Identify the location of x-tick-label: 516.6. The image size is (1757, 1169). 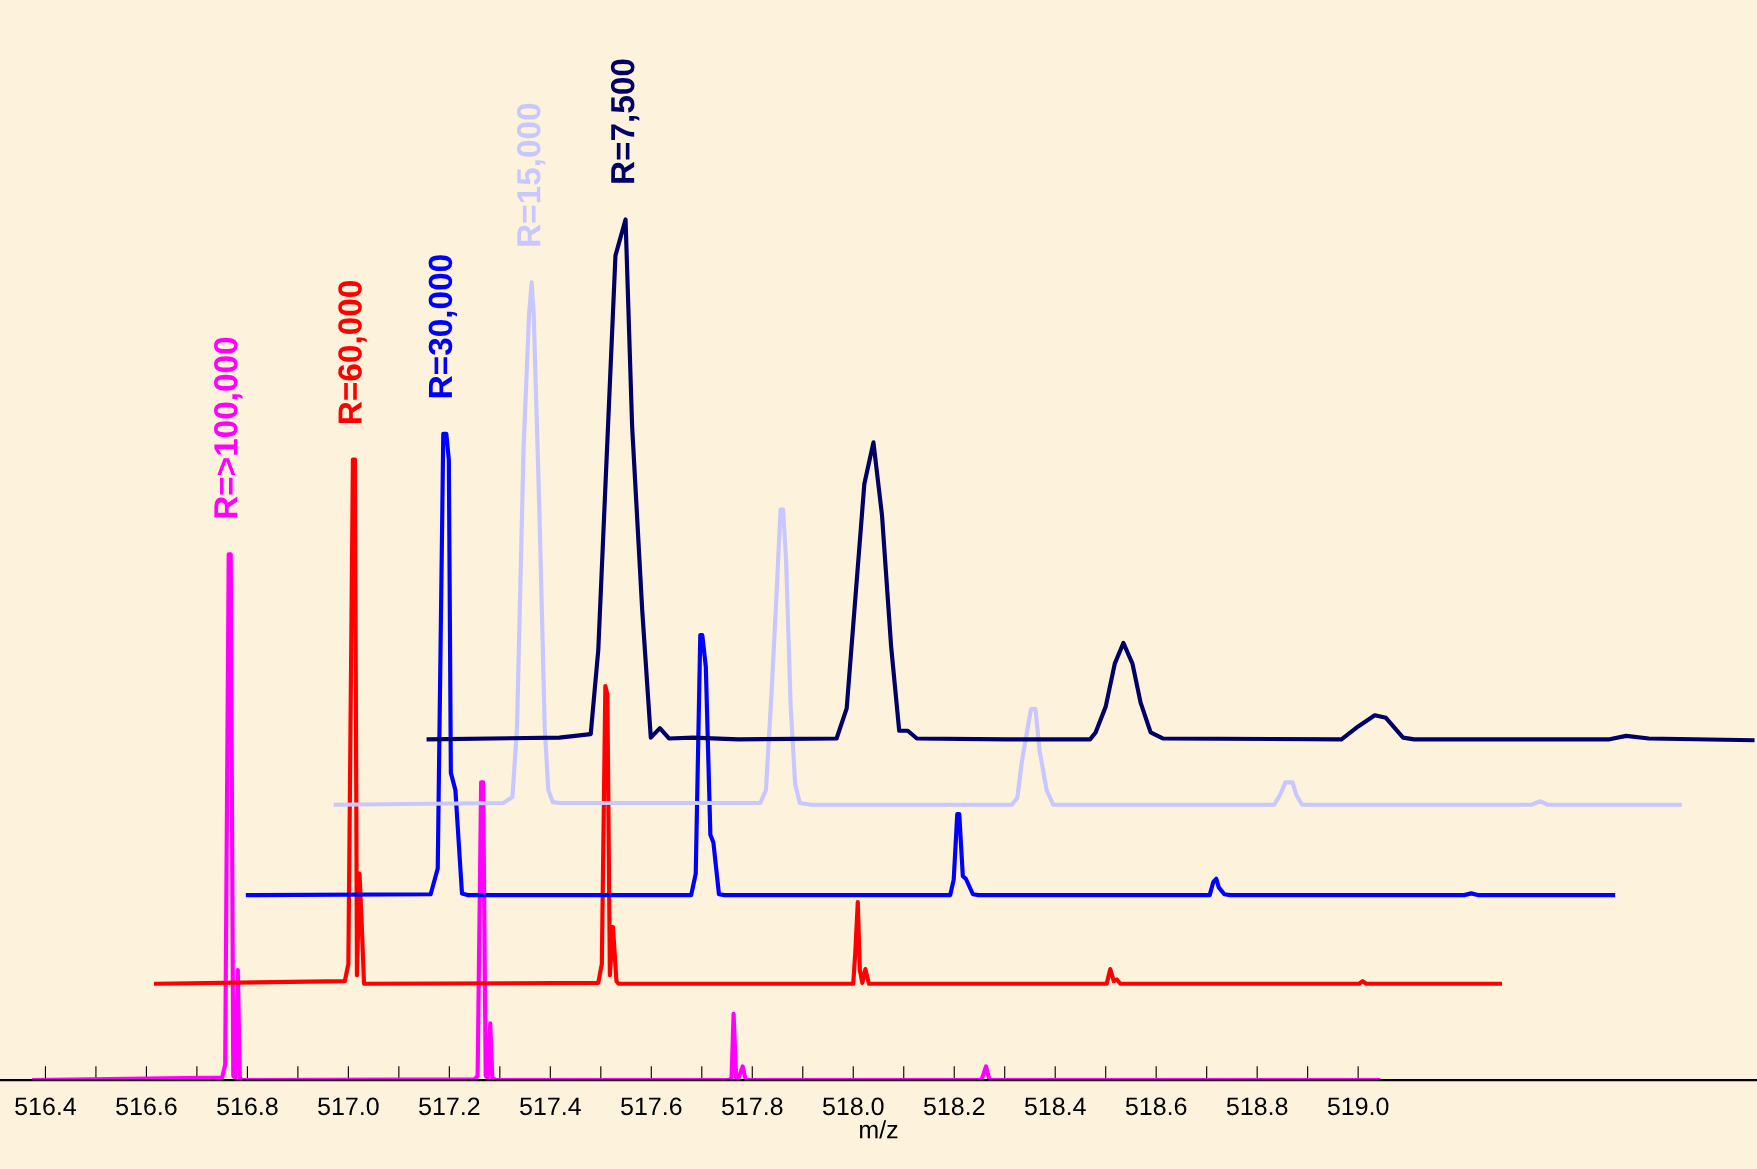
(146, 1106).